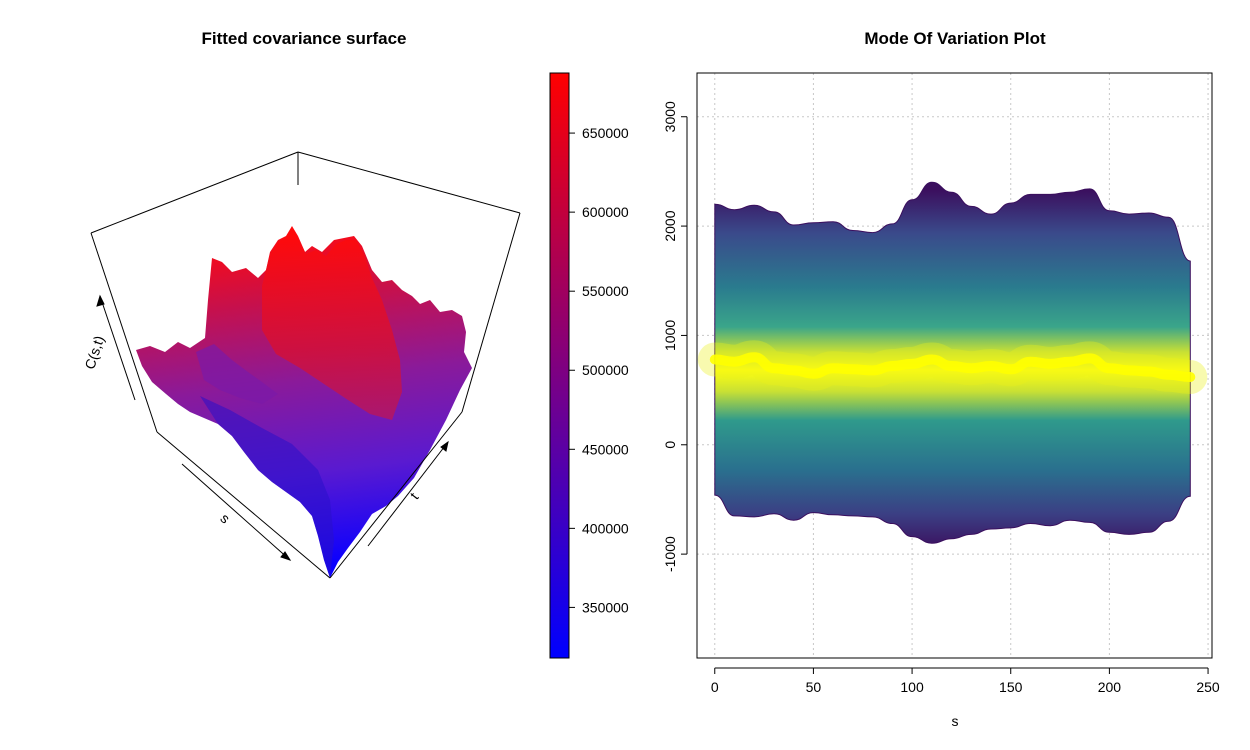  Describe the element at coordinates (965, 681) in the screenshot. I see `mov-x-axis: 0 50 100 150 200 250` at that location.